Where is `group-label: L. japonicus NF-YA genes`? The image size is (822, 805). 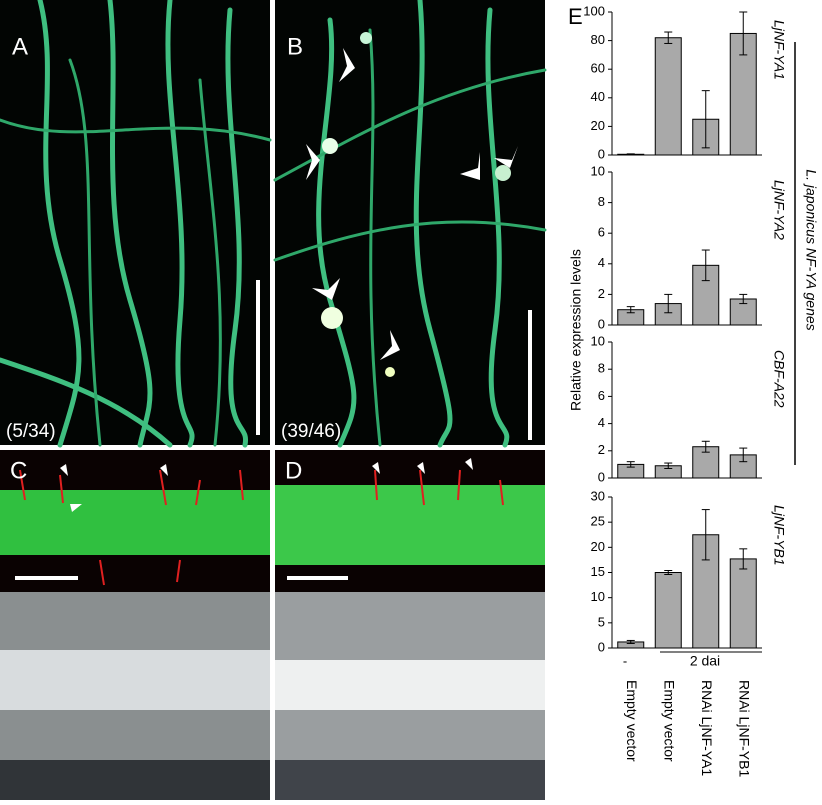 group-label: L. japonicus NF-YA genes is located at coordinates (811, 249).